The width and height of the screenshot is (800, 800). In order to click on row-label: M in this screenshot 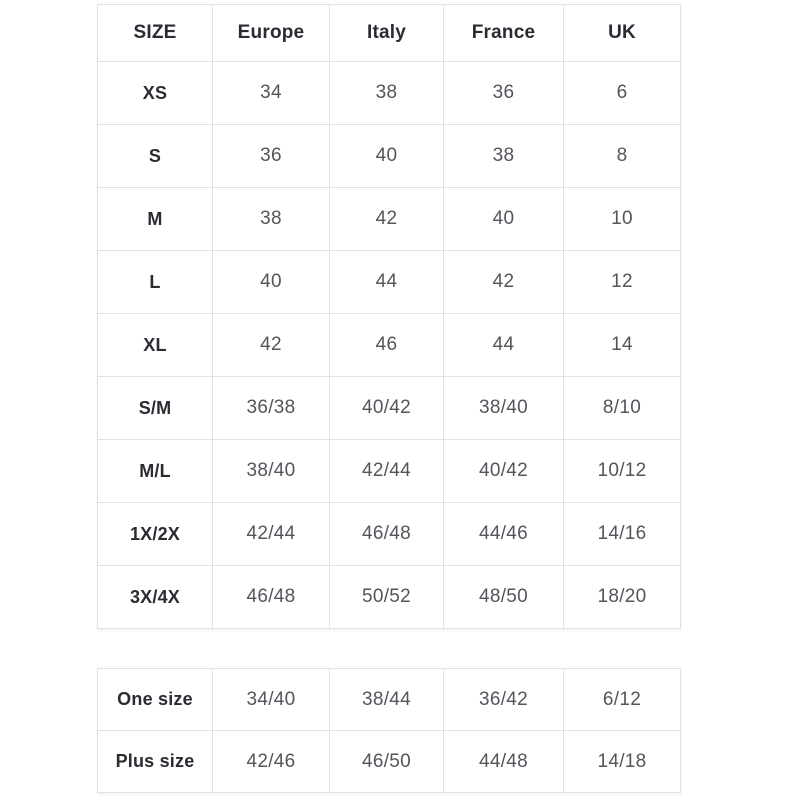, I will do `click(155, 219)`.